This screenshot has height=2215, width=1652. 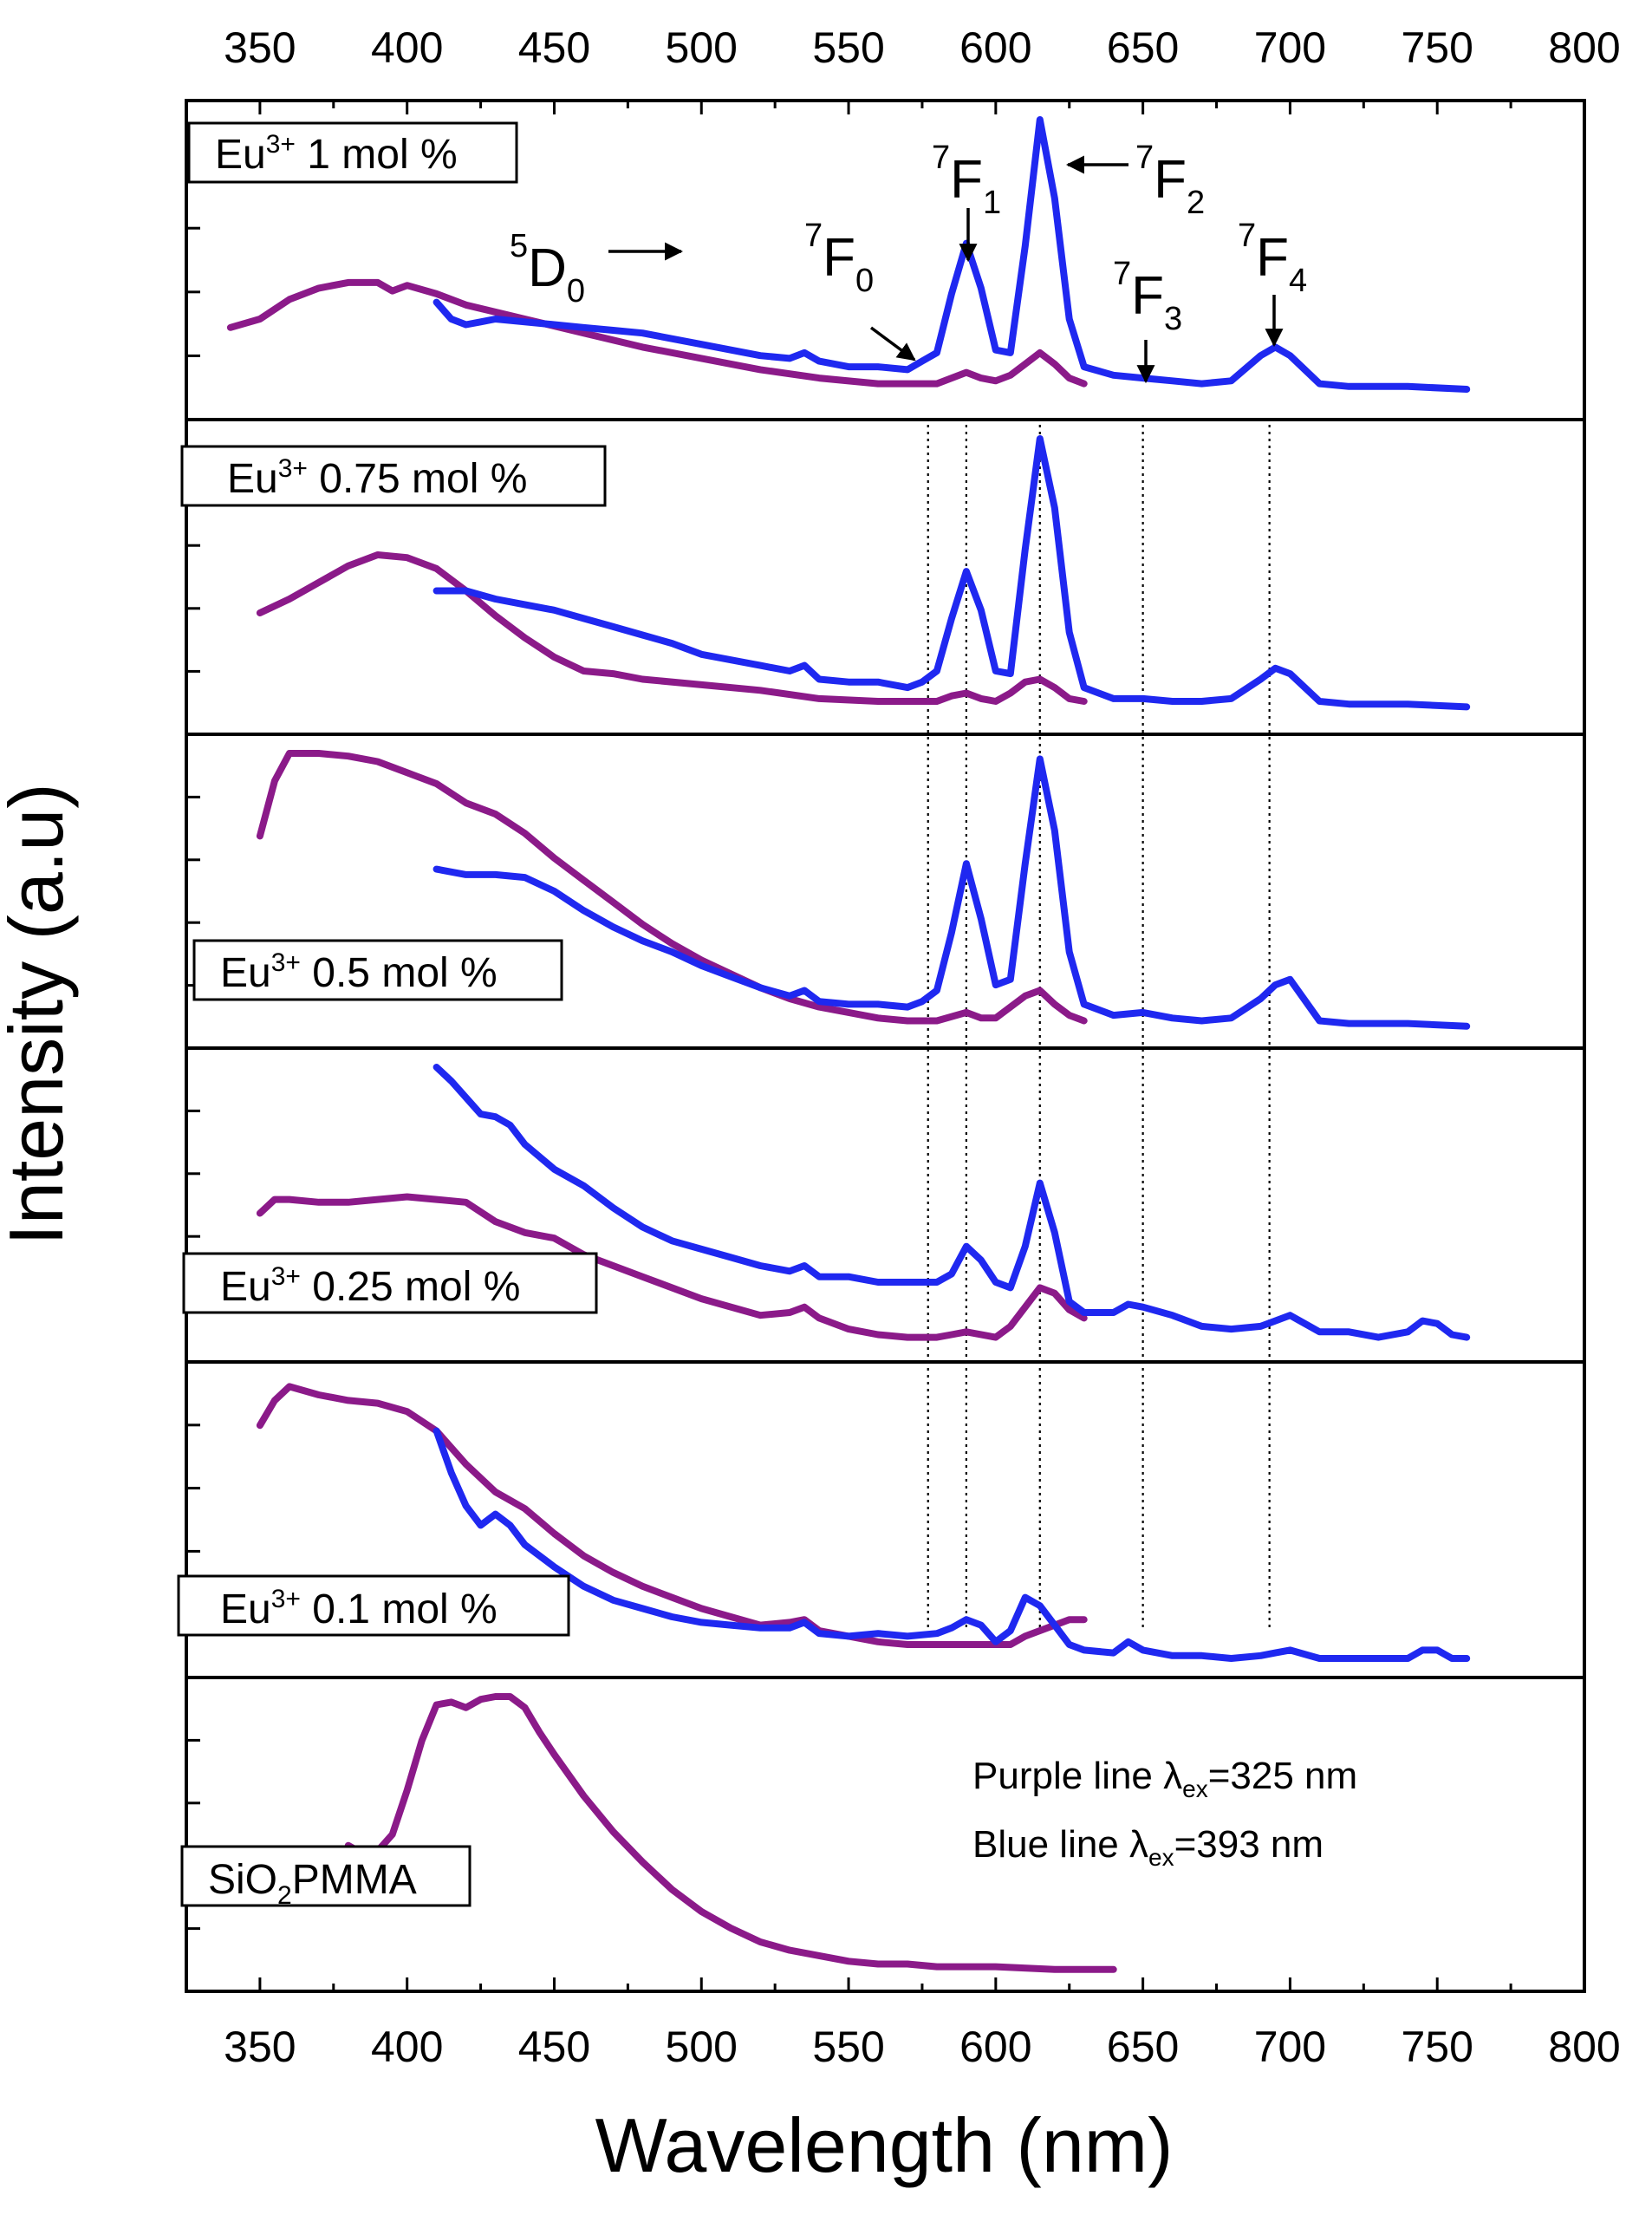 What do you see at coordinates (995, 47) in the screenshot?
I see `x-tick-label-top: 600` at bounding box center [995, 47].